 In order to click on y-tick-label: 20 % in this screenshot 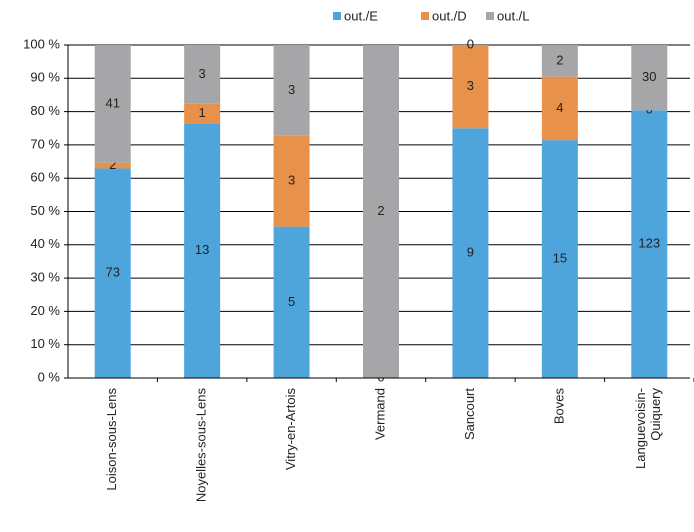, I will do `click(45, 310)`.